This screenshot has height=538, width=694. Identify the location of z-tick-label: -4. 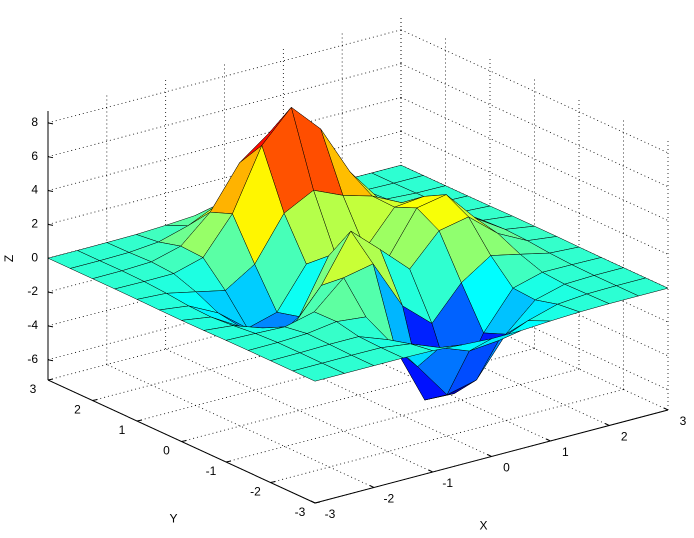
(32, 325).